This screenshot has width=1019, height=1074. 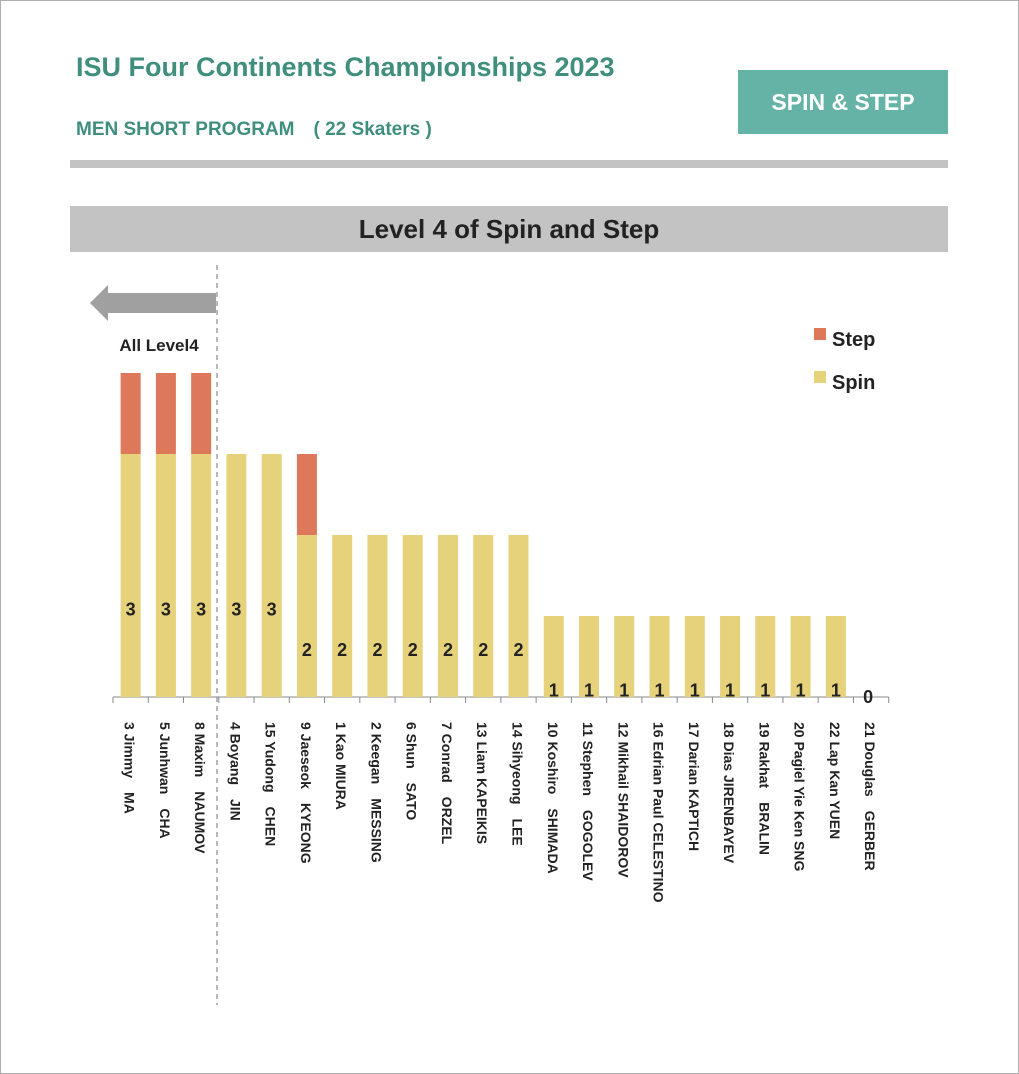 I want to click on x-tick-label: 5 Junhwan CHA, so click(x=165, y=780).